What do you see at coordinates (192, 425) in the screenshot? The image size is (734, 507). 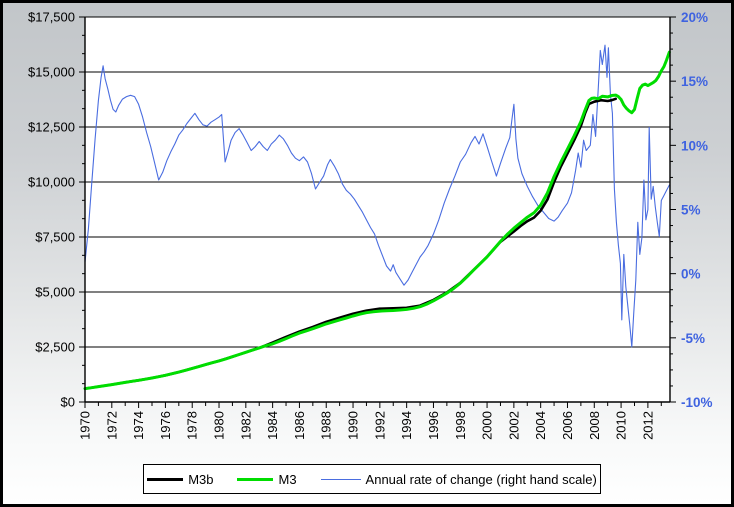 I see `svg-text: 1978` at bounding box center [192, 425].